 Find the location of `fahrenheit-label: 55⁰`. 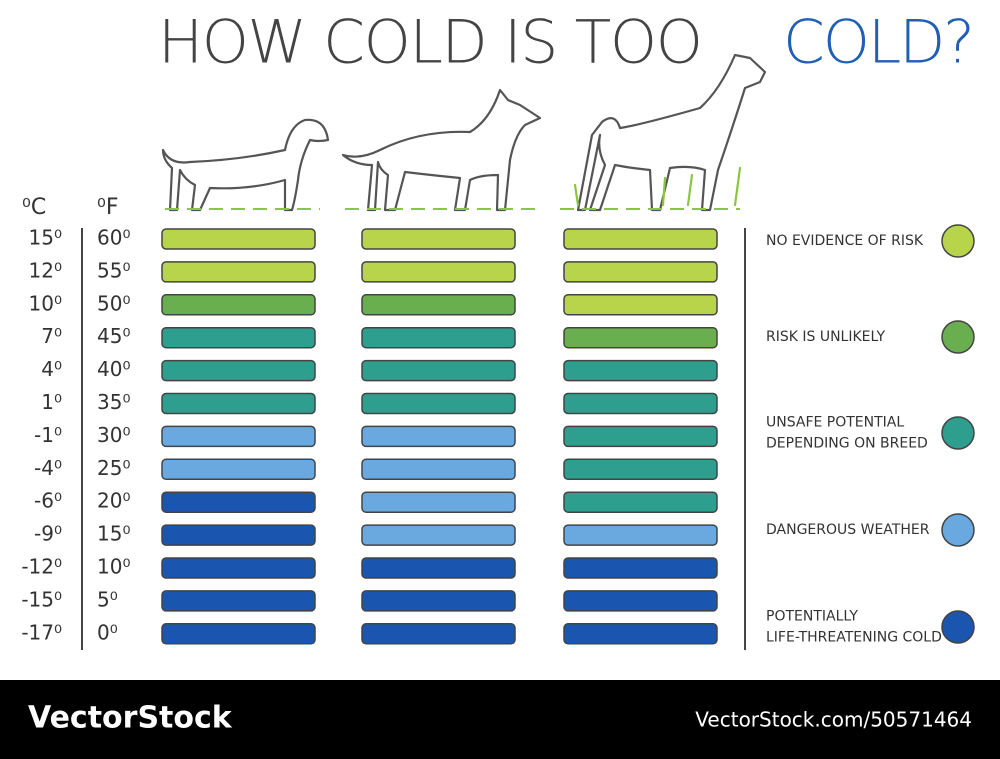

fahrenheit-label: 55⁰ is located at coordinates (113, 270).